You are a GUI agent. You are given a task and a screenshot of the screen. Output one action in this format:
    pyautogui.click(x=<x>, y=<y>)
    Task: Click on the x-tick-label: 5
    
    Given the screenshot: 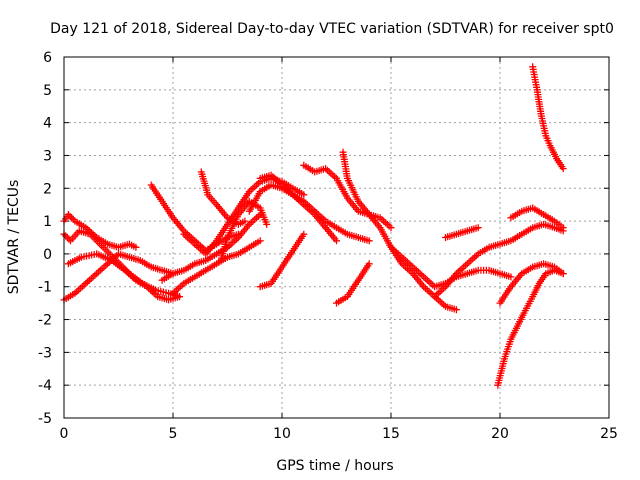 What is the action you would take?
    pyautogui.click(x=173, y=434)
    